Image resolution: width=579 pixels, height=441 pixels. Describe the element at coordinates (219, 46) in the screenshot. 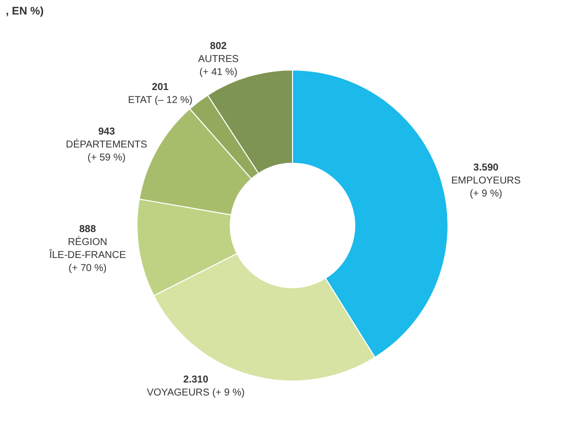

I see `data-label: 802` at that location.